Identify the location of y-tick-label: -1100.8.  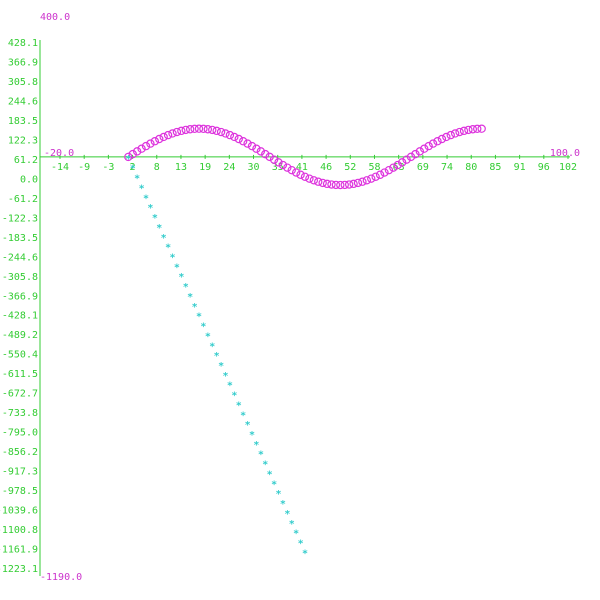
(19, 530).